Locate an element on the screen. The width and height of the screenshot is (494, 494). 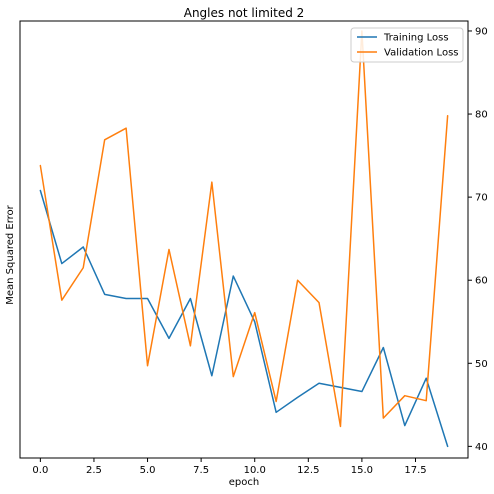
x-axis-label: epoch is located at coordinates (244, 482).